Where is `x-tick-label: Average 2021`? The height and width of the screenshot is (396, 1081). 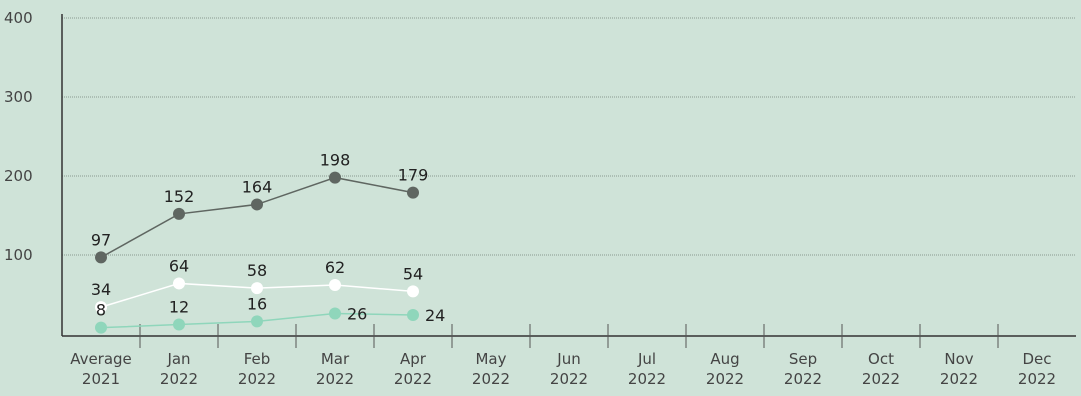 x-tick-label: Average 2021 is located at coordinates (101, 369).